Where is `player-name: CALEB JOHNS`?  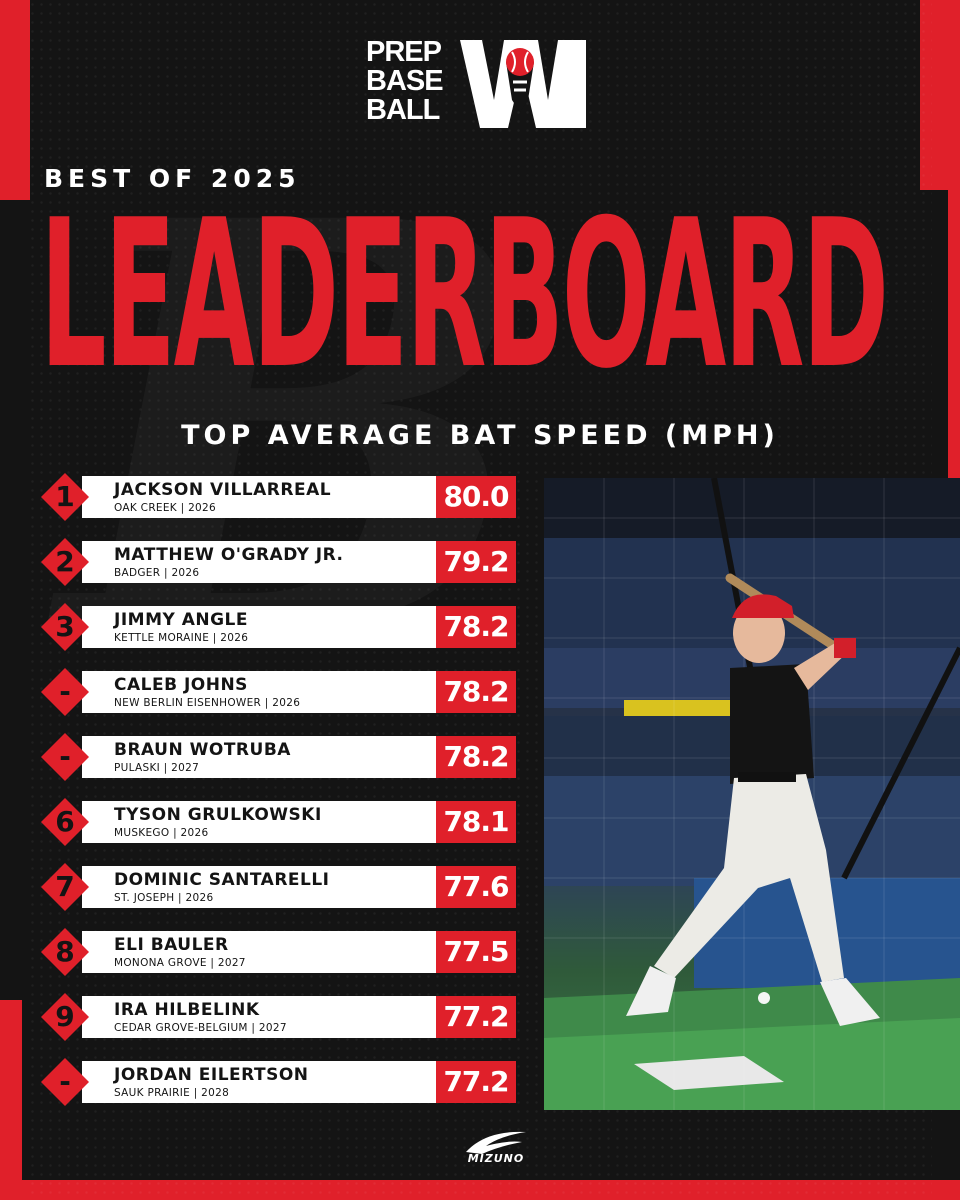 player-name: CALEB JOHNS is located at coordinates (181, 685).